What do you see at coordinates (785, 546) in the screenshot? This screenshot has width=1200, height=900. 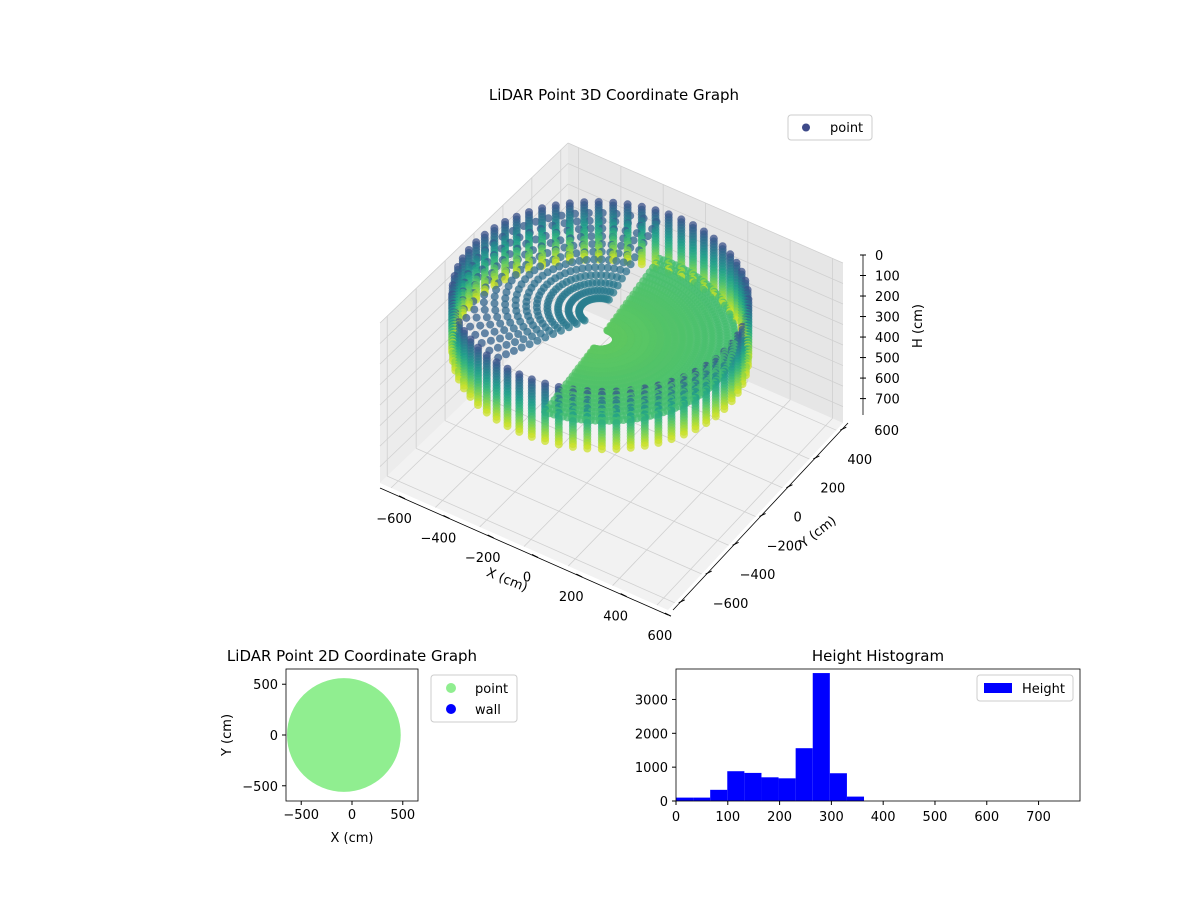 I see `y-tick-label: −200` at bounding box center [785, 546].